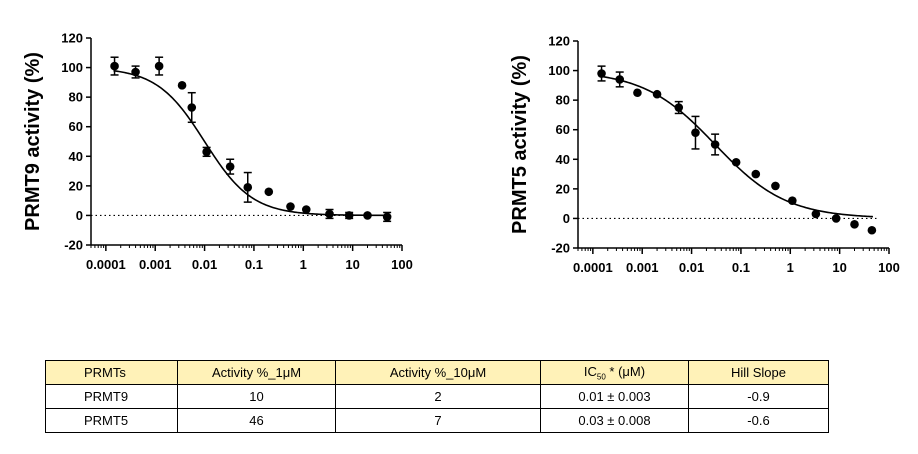  I want to click on y-axis-label: PRMT9 activity (%), so click(33, 141).